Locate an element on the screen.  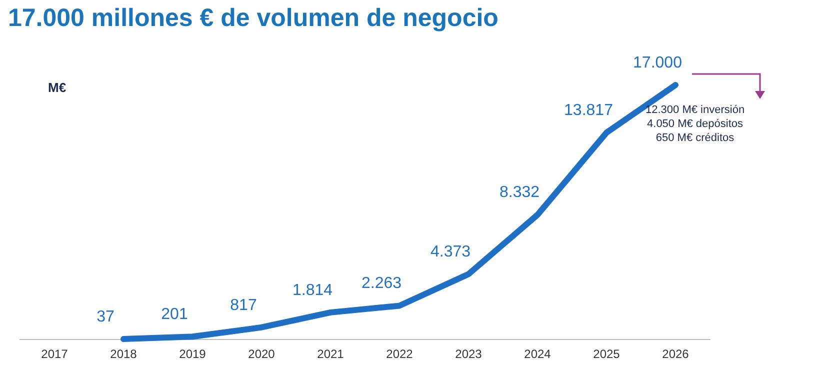
x-tick-label: 2022 is located at coordinates (400, 354).